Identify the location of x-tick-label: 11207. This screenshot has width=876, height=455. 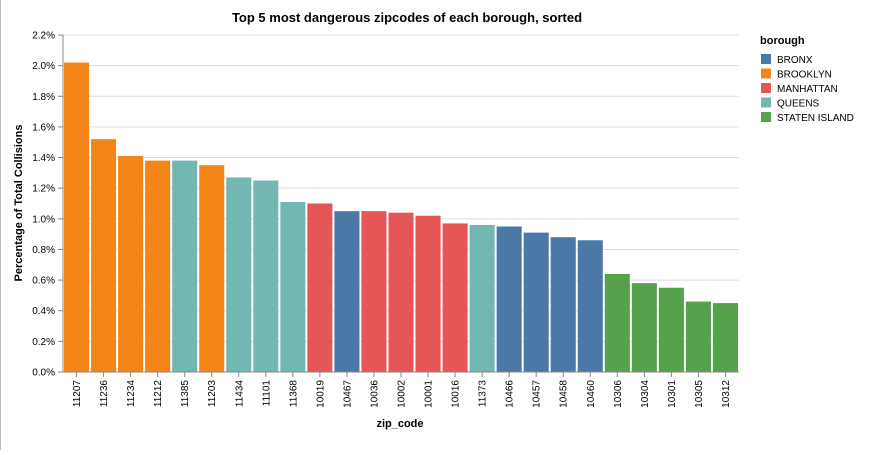
(77, 394).